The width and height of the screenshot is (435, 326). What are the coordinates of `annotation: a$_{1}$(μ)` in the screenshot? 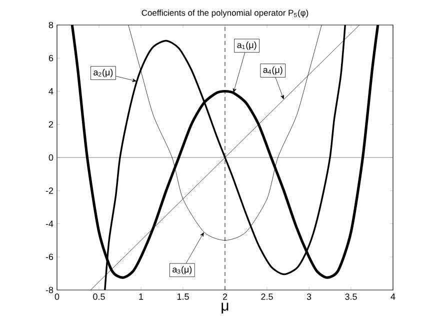 It's located at (246, 46).